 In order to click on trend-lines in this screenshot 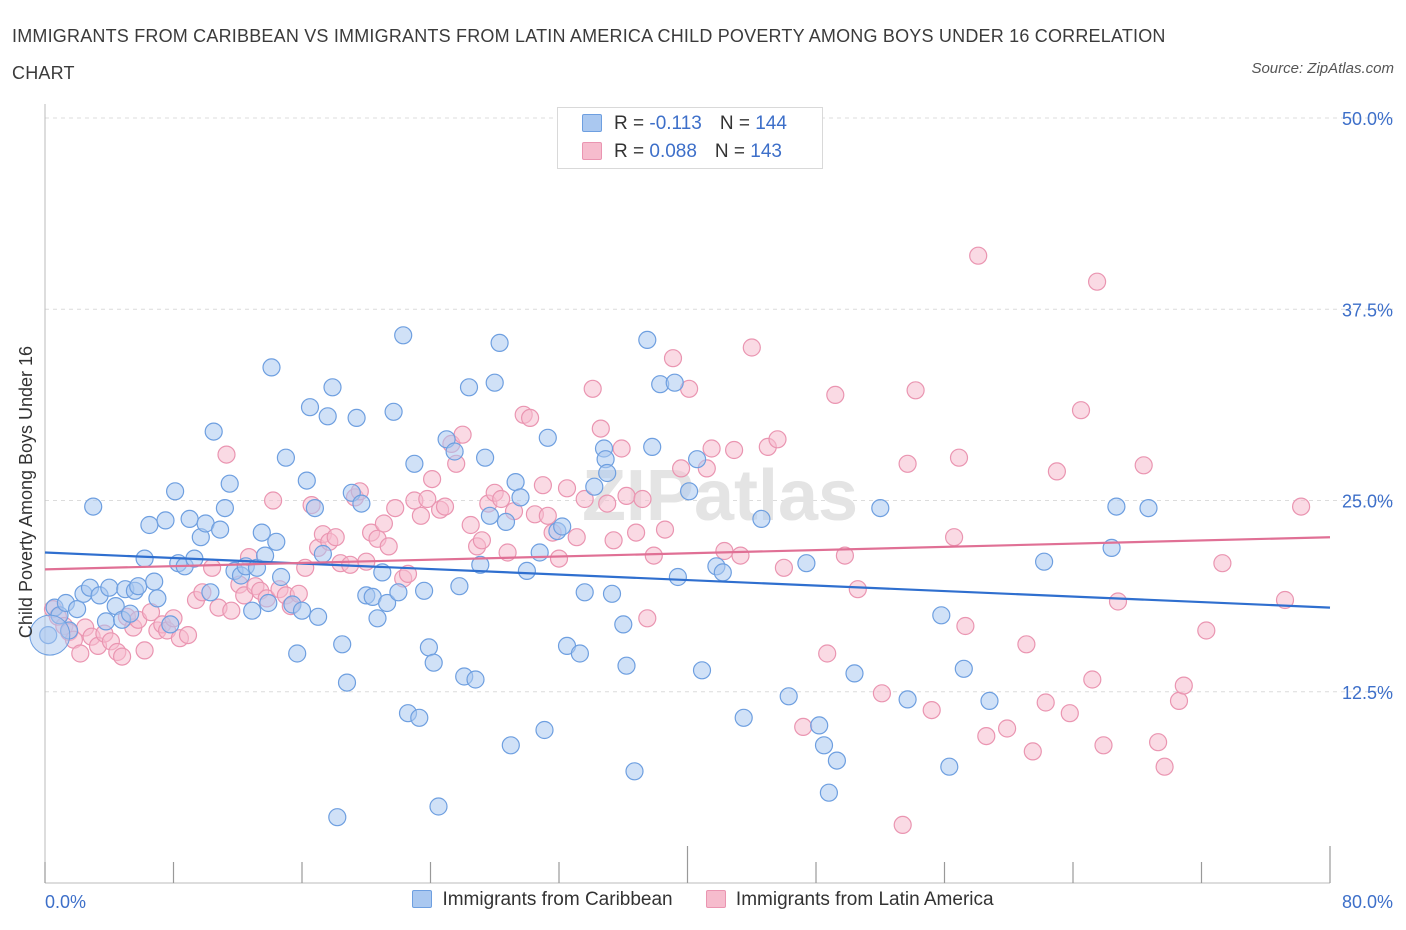, I will do `click(687, 572)`.